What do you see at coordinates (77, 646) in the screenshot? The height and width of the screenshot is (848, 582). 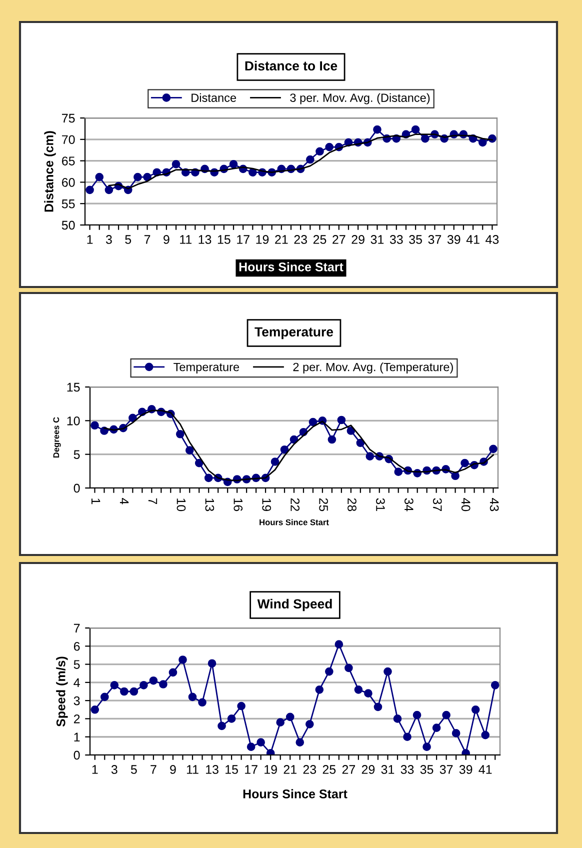 I see `y-tick-label: 6` at bounding box center [77, 646].